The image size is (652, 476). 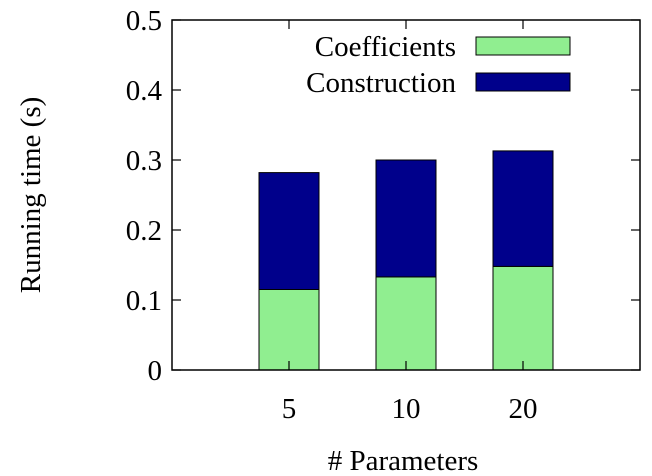 I want to click on legend-label-coefficients: Coefficients, so click(x=385, y=47).